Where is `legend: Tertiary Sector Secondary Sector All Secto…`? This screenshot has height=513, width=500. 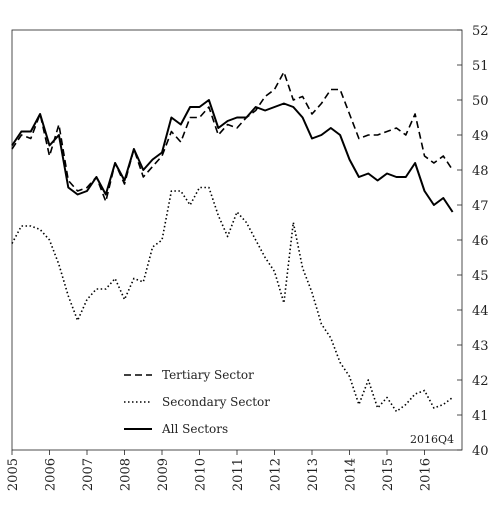
legend: Tertiary Sector Secondary Sector All Secto… is located at coordinates (197, 402).